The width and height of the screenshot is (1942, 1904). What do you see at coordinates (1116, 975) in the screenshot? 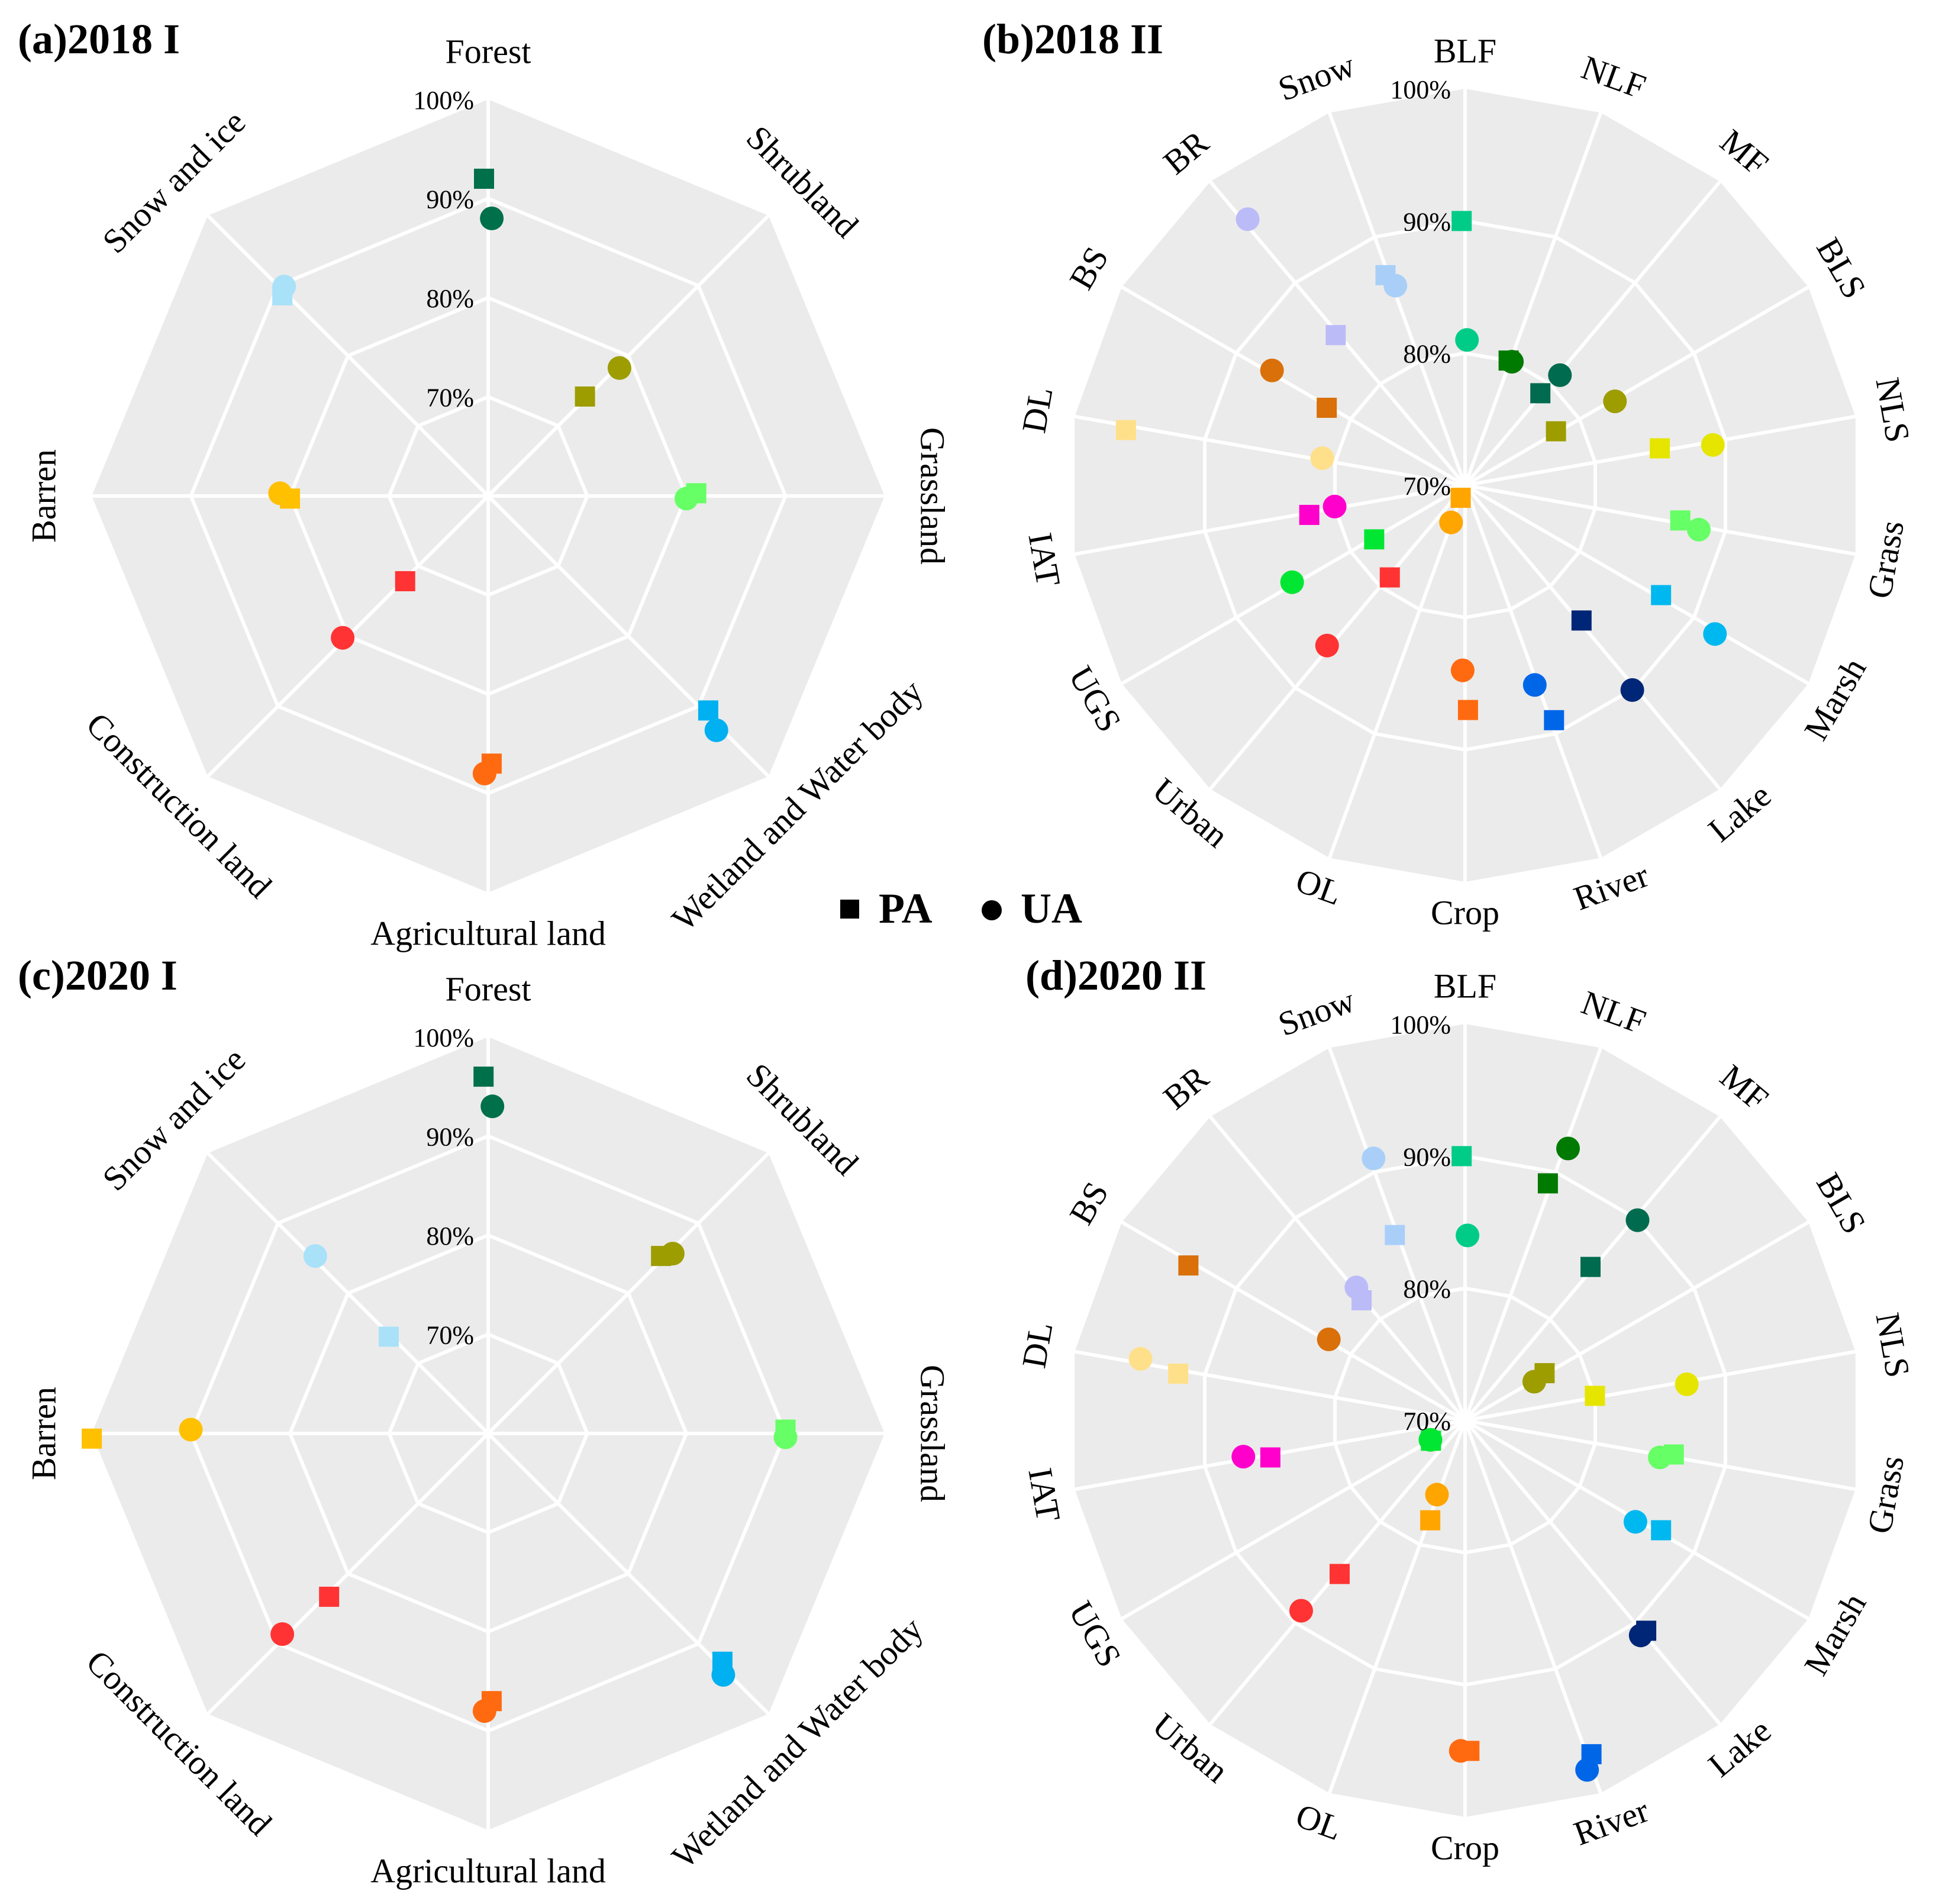
I see `panel-title-d: (d)2020 II` at bounding box center [1116, 975].